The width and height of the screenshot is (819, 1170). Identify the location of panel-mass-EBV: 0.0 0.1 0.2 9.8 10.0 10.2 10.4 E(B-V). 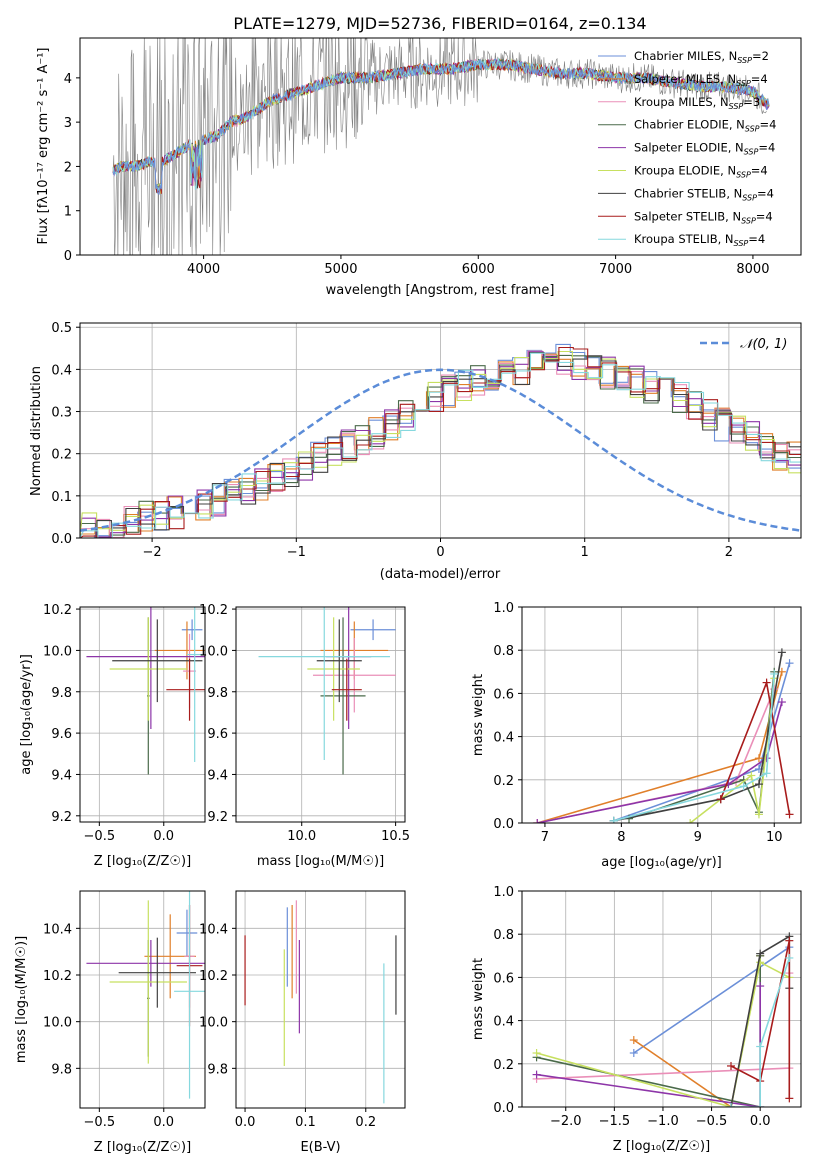
(302, 1022).